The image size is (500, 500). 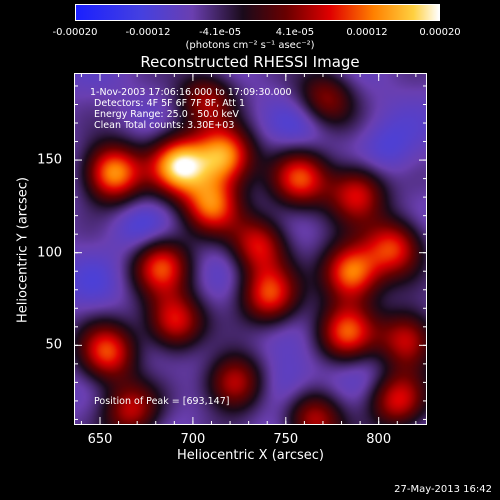 What do you see at coordinates (443, 489) in the screenshot?
I see `timestamp: 27-May-2013 16:42` at bounding box center [443, 489].